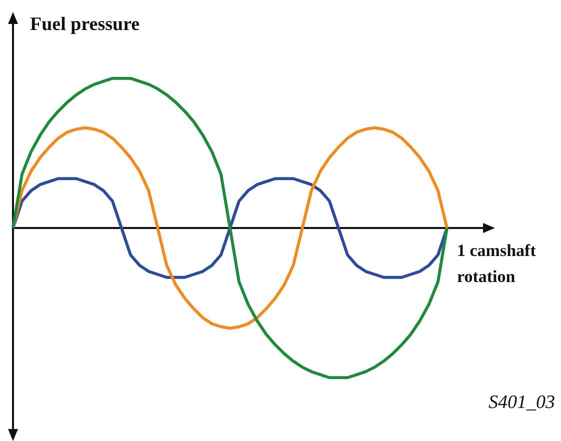  What do you see at coordinates (85, 25) in the screenshot?
I see `y-axis-title: Fuel pressure` at bounding box center [85, 25].